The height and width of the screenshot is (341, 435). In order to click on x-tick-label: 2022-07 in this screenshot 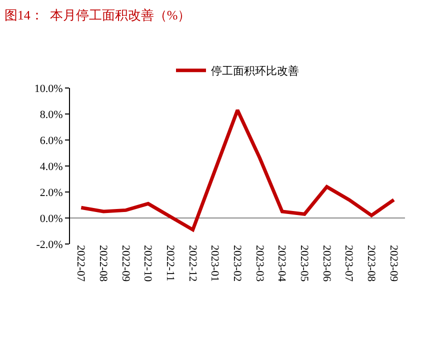, I will do `click(80, 263)`.